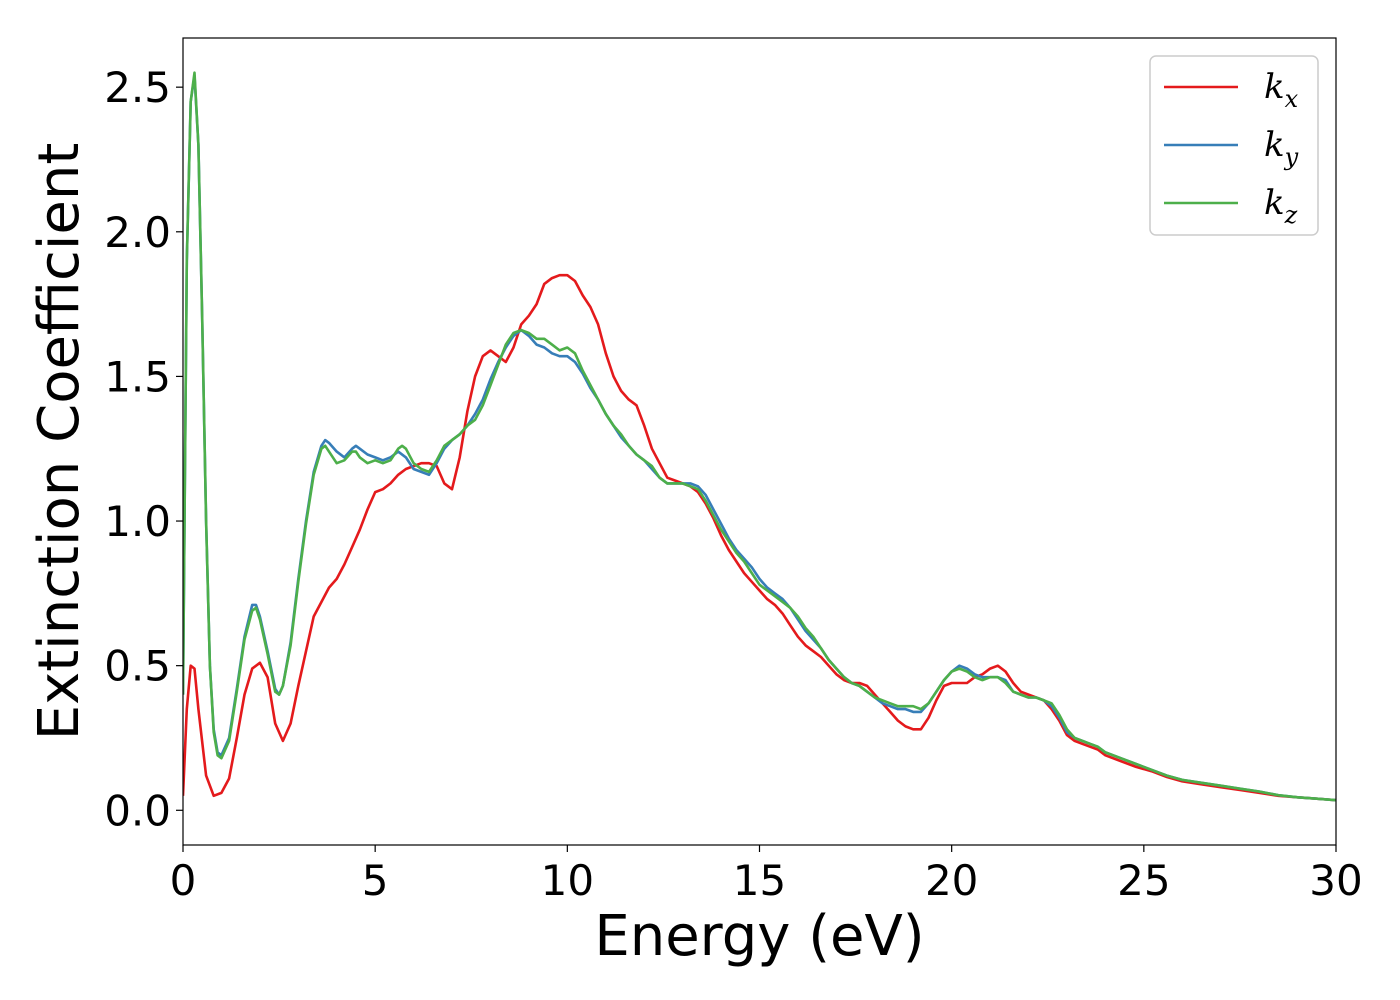  I want to click on y-tick-label: 0.0, so click(137, 810).